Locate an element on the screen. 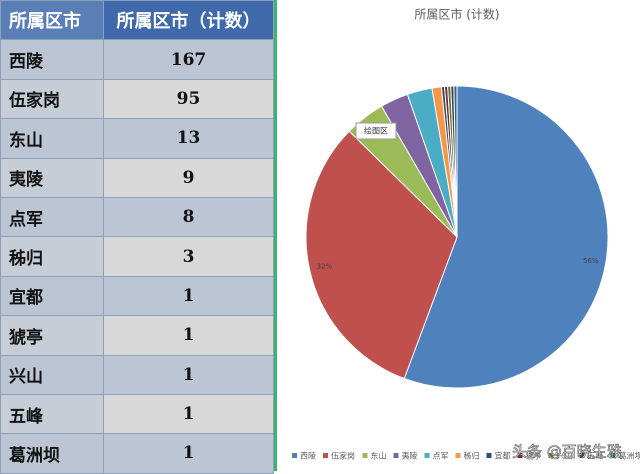 The image size is (640, 474). data-label: 32% is located at coordinates (325, 267).